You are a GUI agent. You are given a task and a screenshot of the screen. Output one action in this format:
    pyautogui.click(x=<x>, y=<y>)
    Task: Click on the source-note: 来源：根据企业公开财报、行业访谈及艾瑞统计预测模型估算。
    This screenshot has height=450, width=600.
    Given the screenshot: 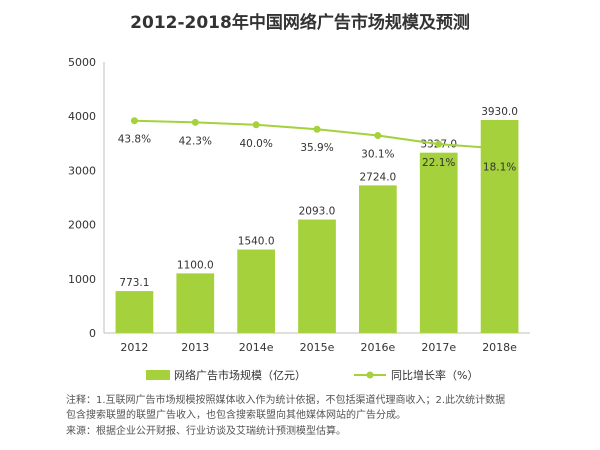 What is the action you would take?
    pyautogui.click(x=206, y=431)
    